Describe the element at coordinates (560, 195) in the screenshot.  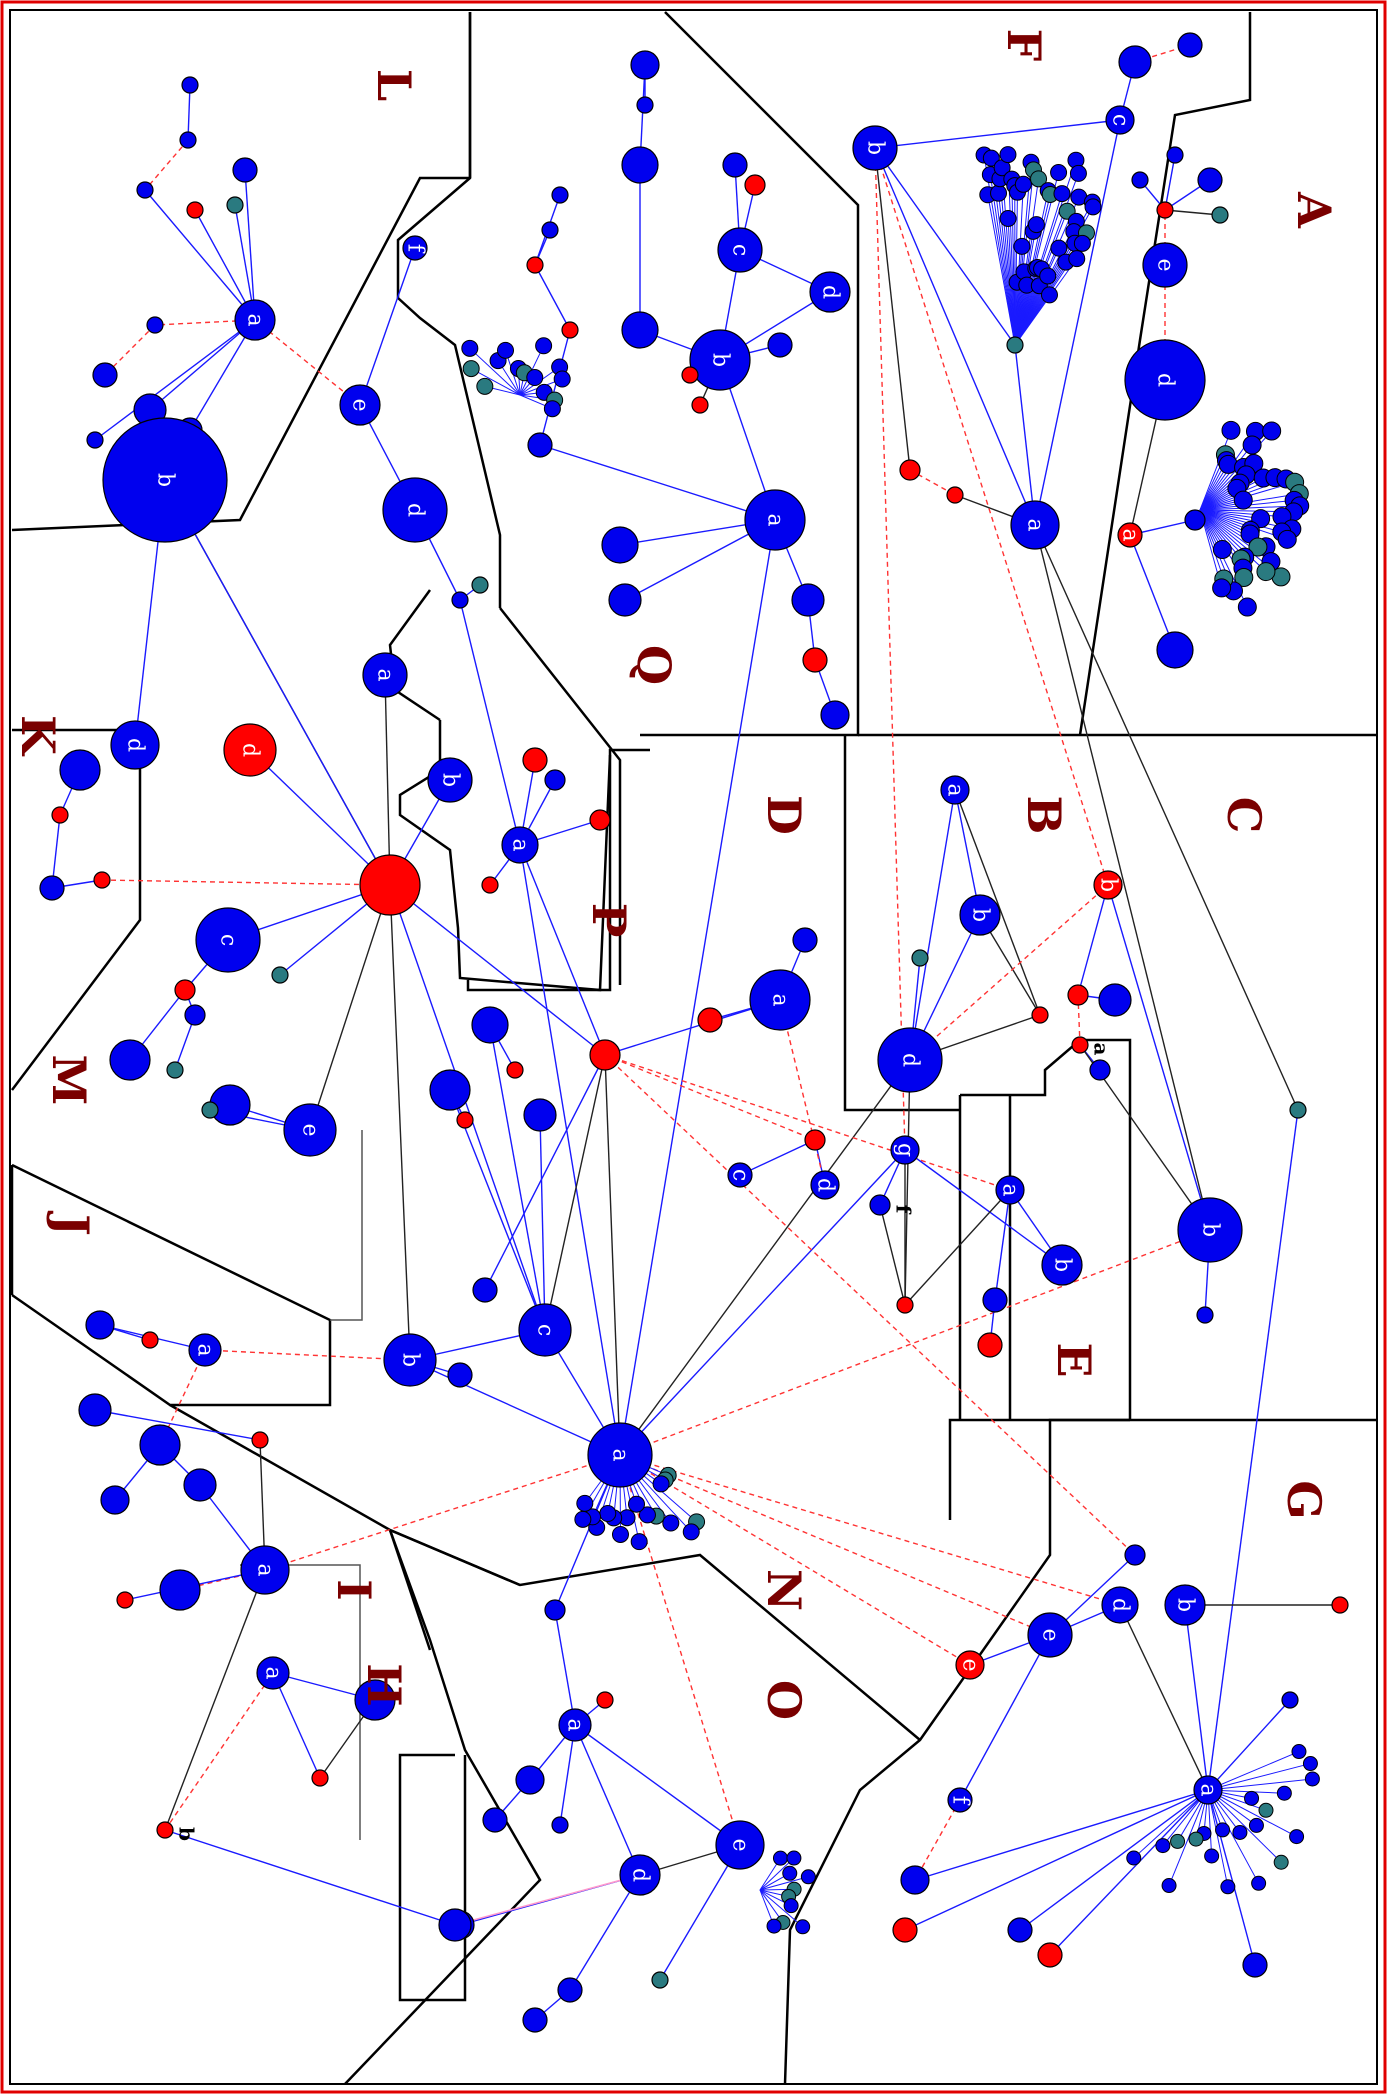
I see `node-q7` at that location.